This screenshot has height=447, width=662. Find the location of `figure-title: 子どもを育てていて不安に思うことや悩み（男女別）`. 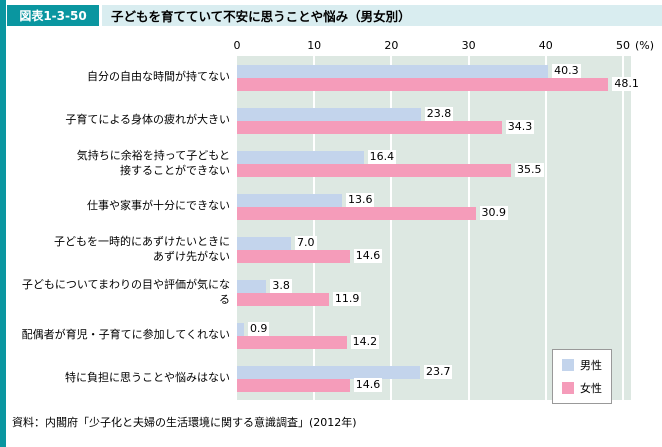

figure-title: 子どもを育てていて不安に思うことや悩み（男女別） is located at coordinates (382, 15).